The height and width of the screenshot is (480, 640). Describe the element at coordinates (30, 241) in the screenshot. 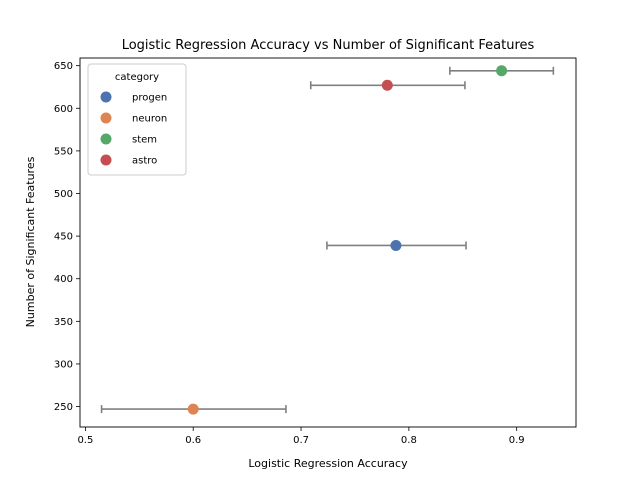

I see `y-axis-label: Number of Significant Features` at that location.